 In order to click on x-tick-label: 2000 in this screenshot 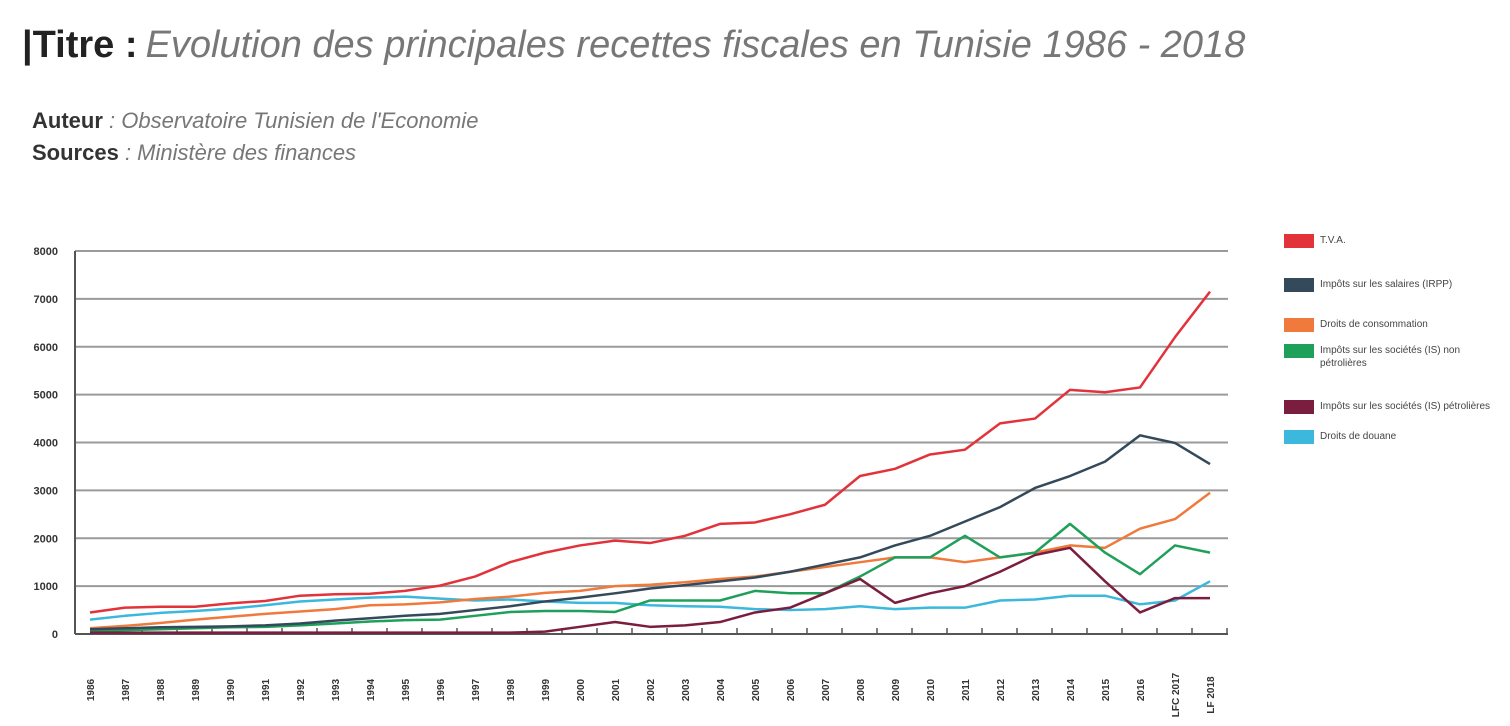, I will do `click(581, 689)`.